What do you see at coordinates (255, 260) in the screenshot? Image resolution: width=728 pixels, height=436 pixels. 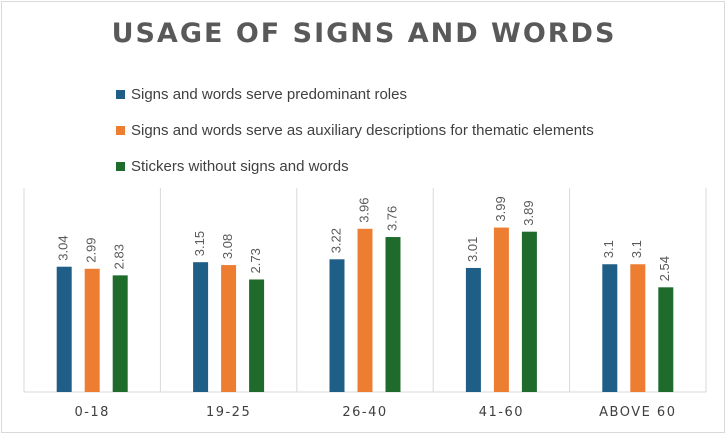 I see `data-label: 2.73` at bounding box center [255, 260].